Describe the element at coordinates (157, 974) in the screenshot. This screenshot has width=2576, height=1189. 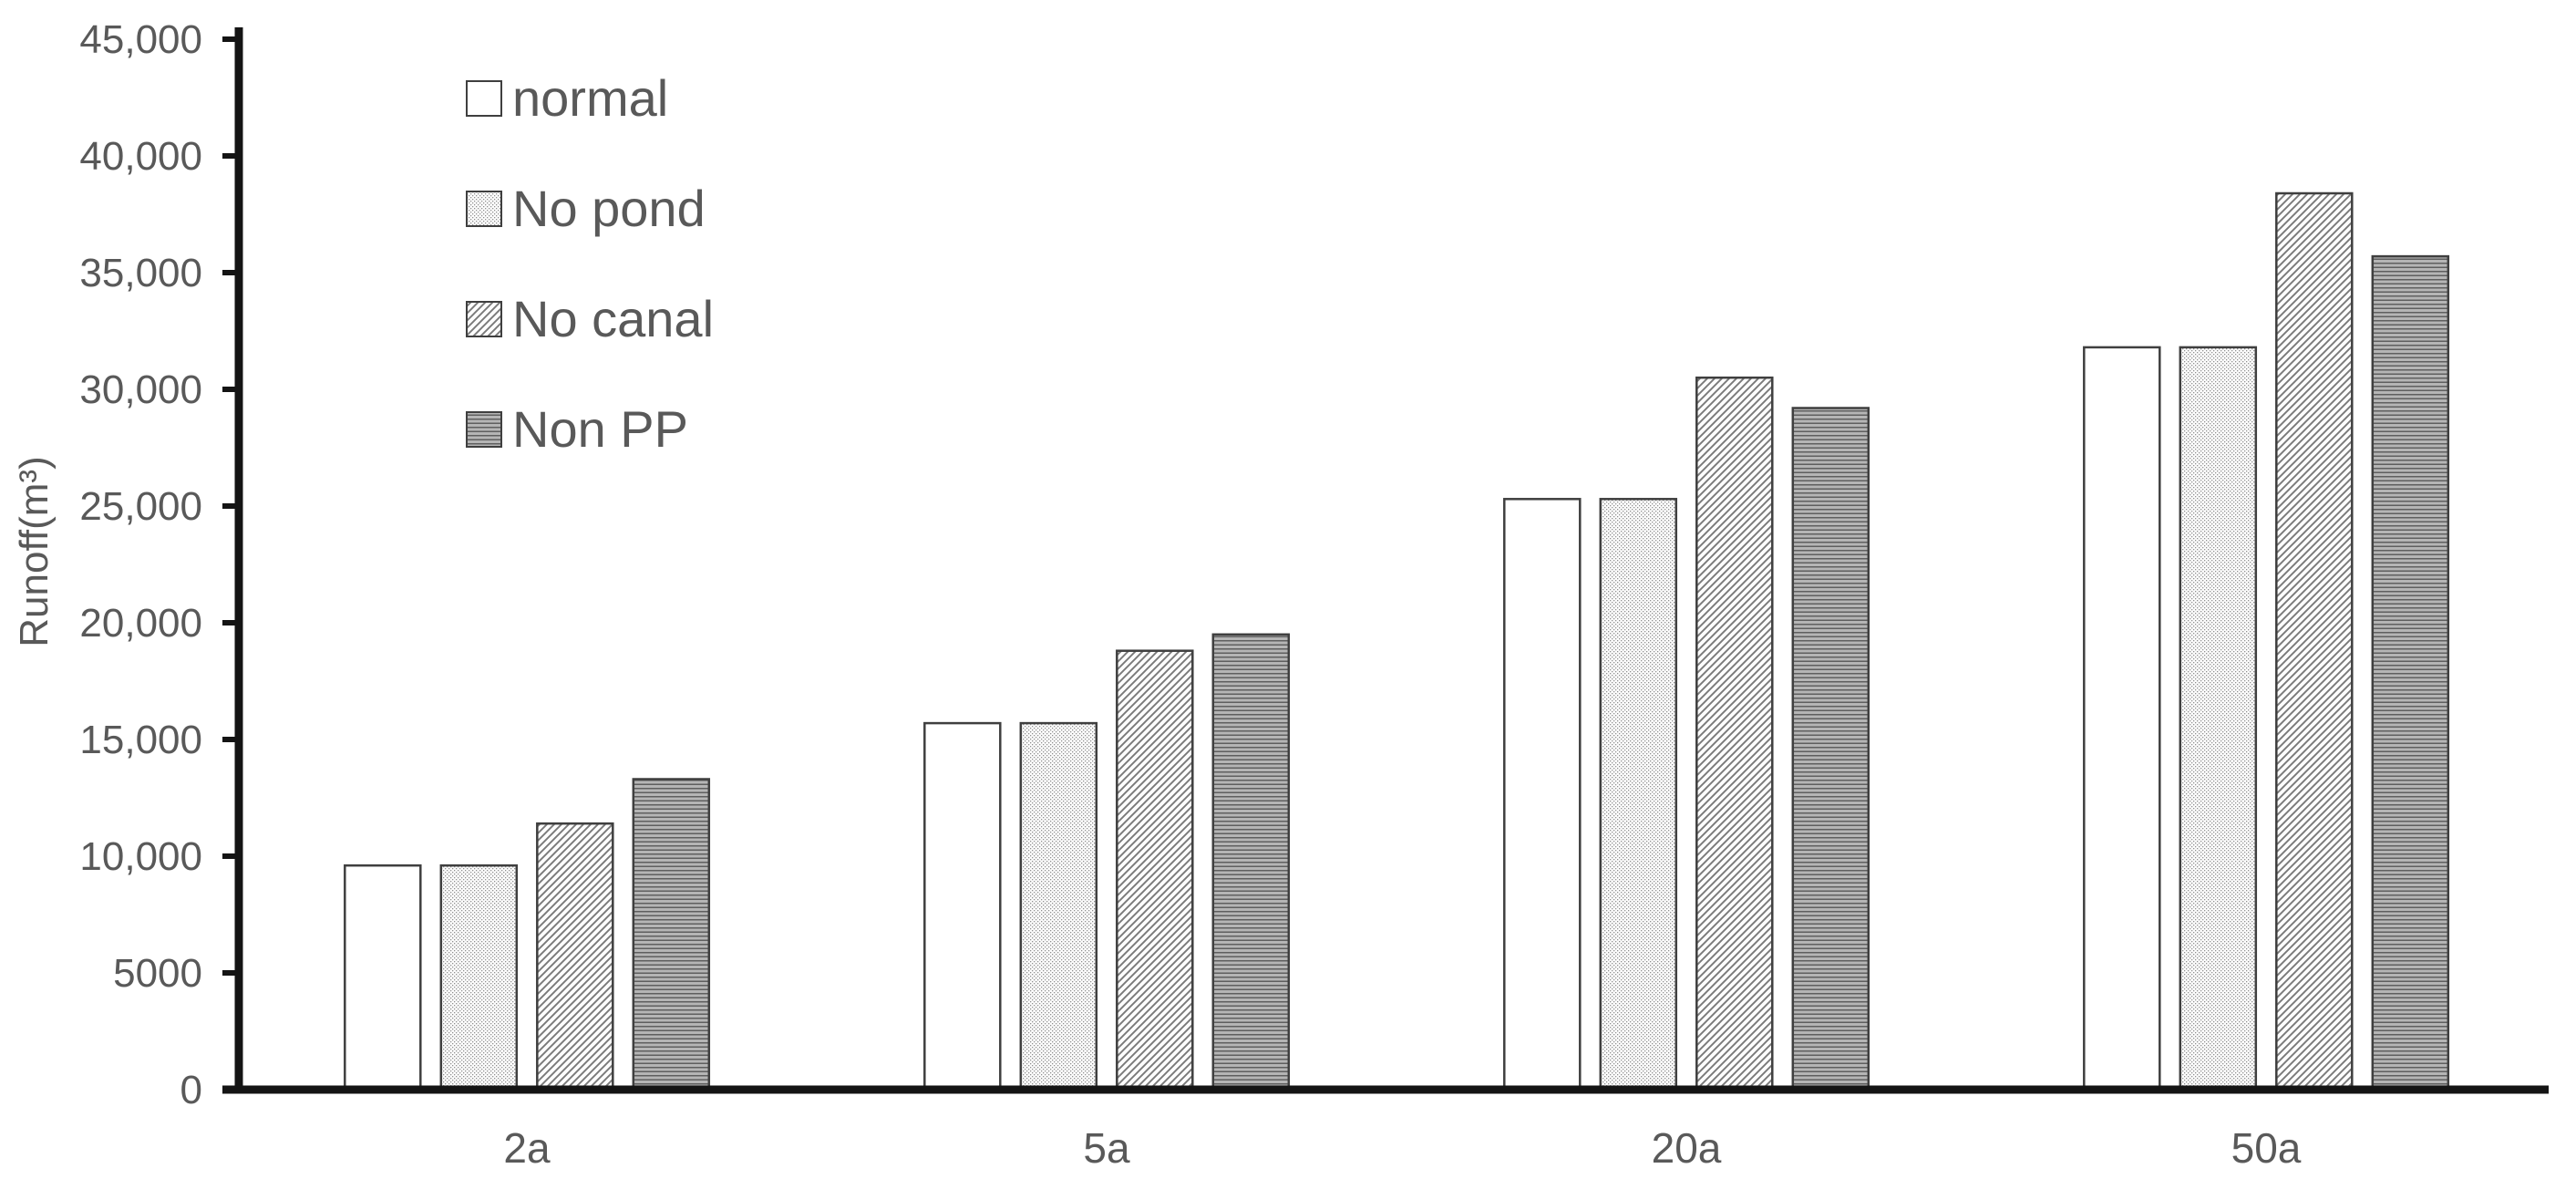
I see `y-tick-label: 5000` at that location.